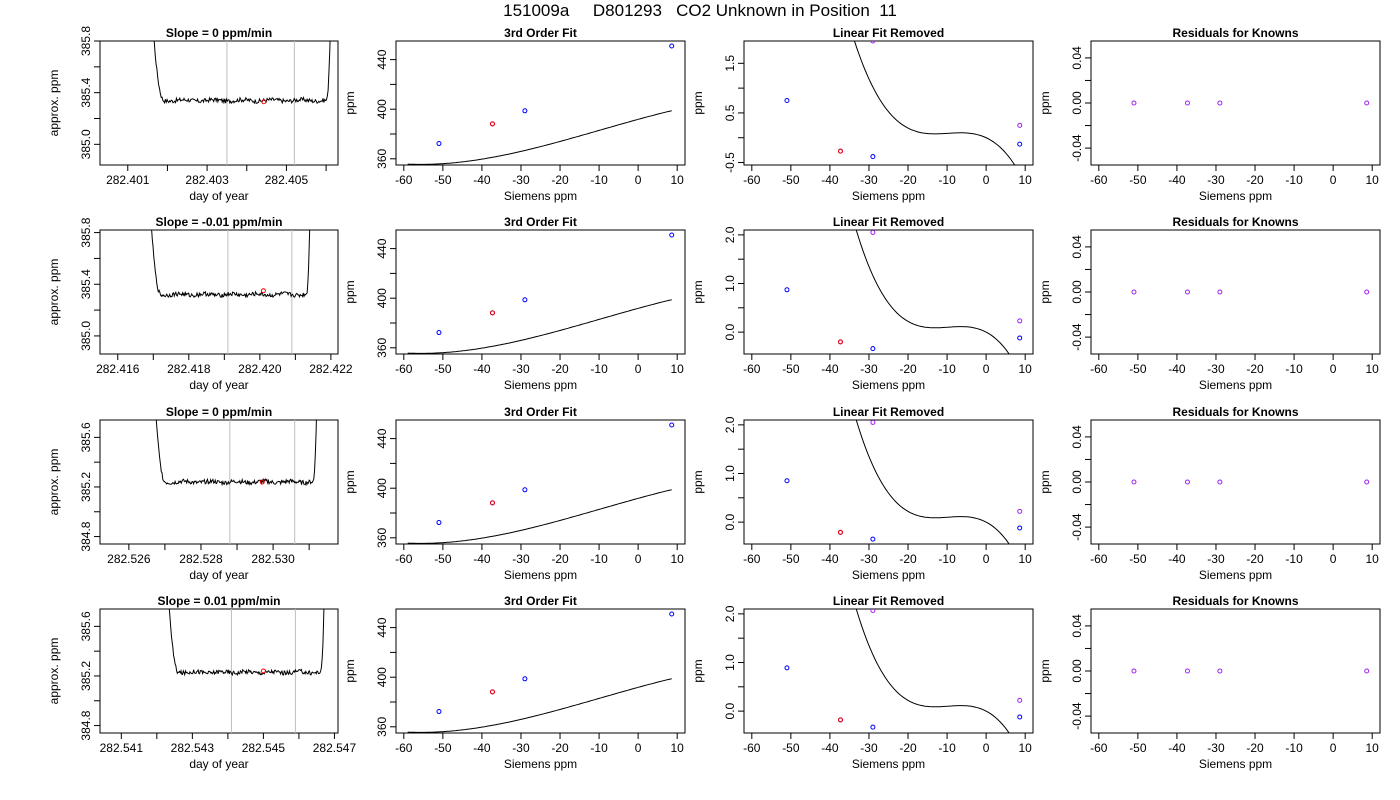 This screenshot has height=800, width=1400. I want to click on x-tick-label: 282.422, so click(331, 369).